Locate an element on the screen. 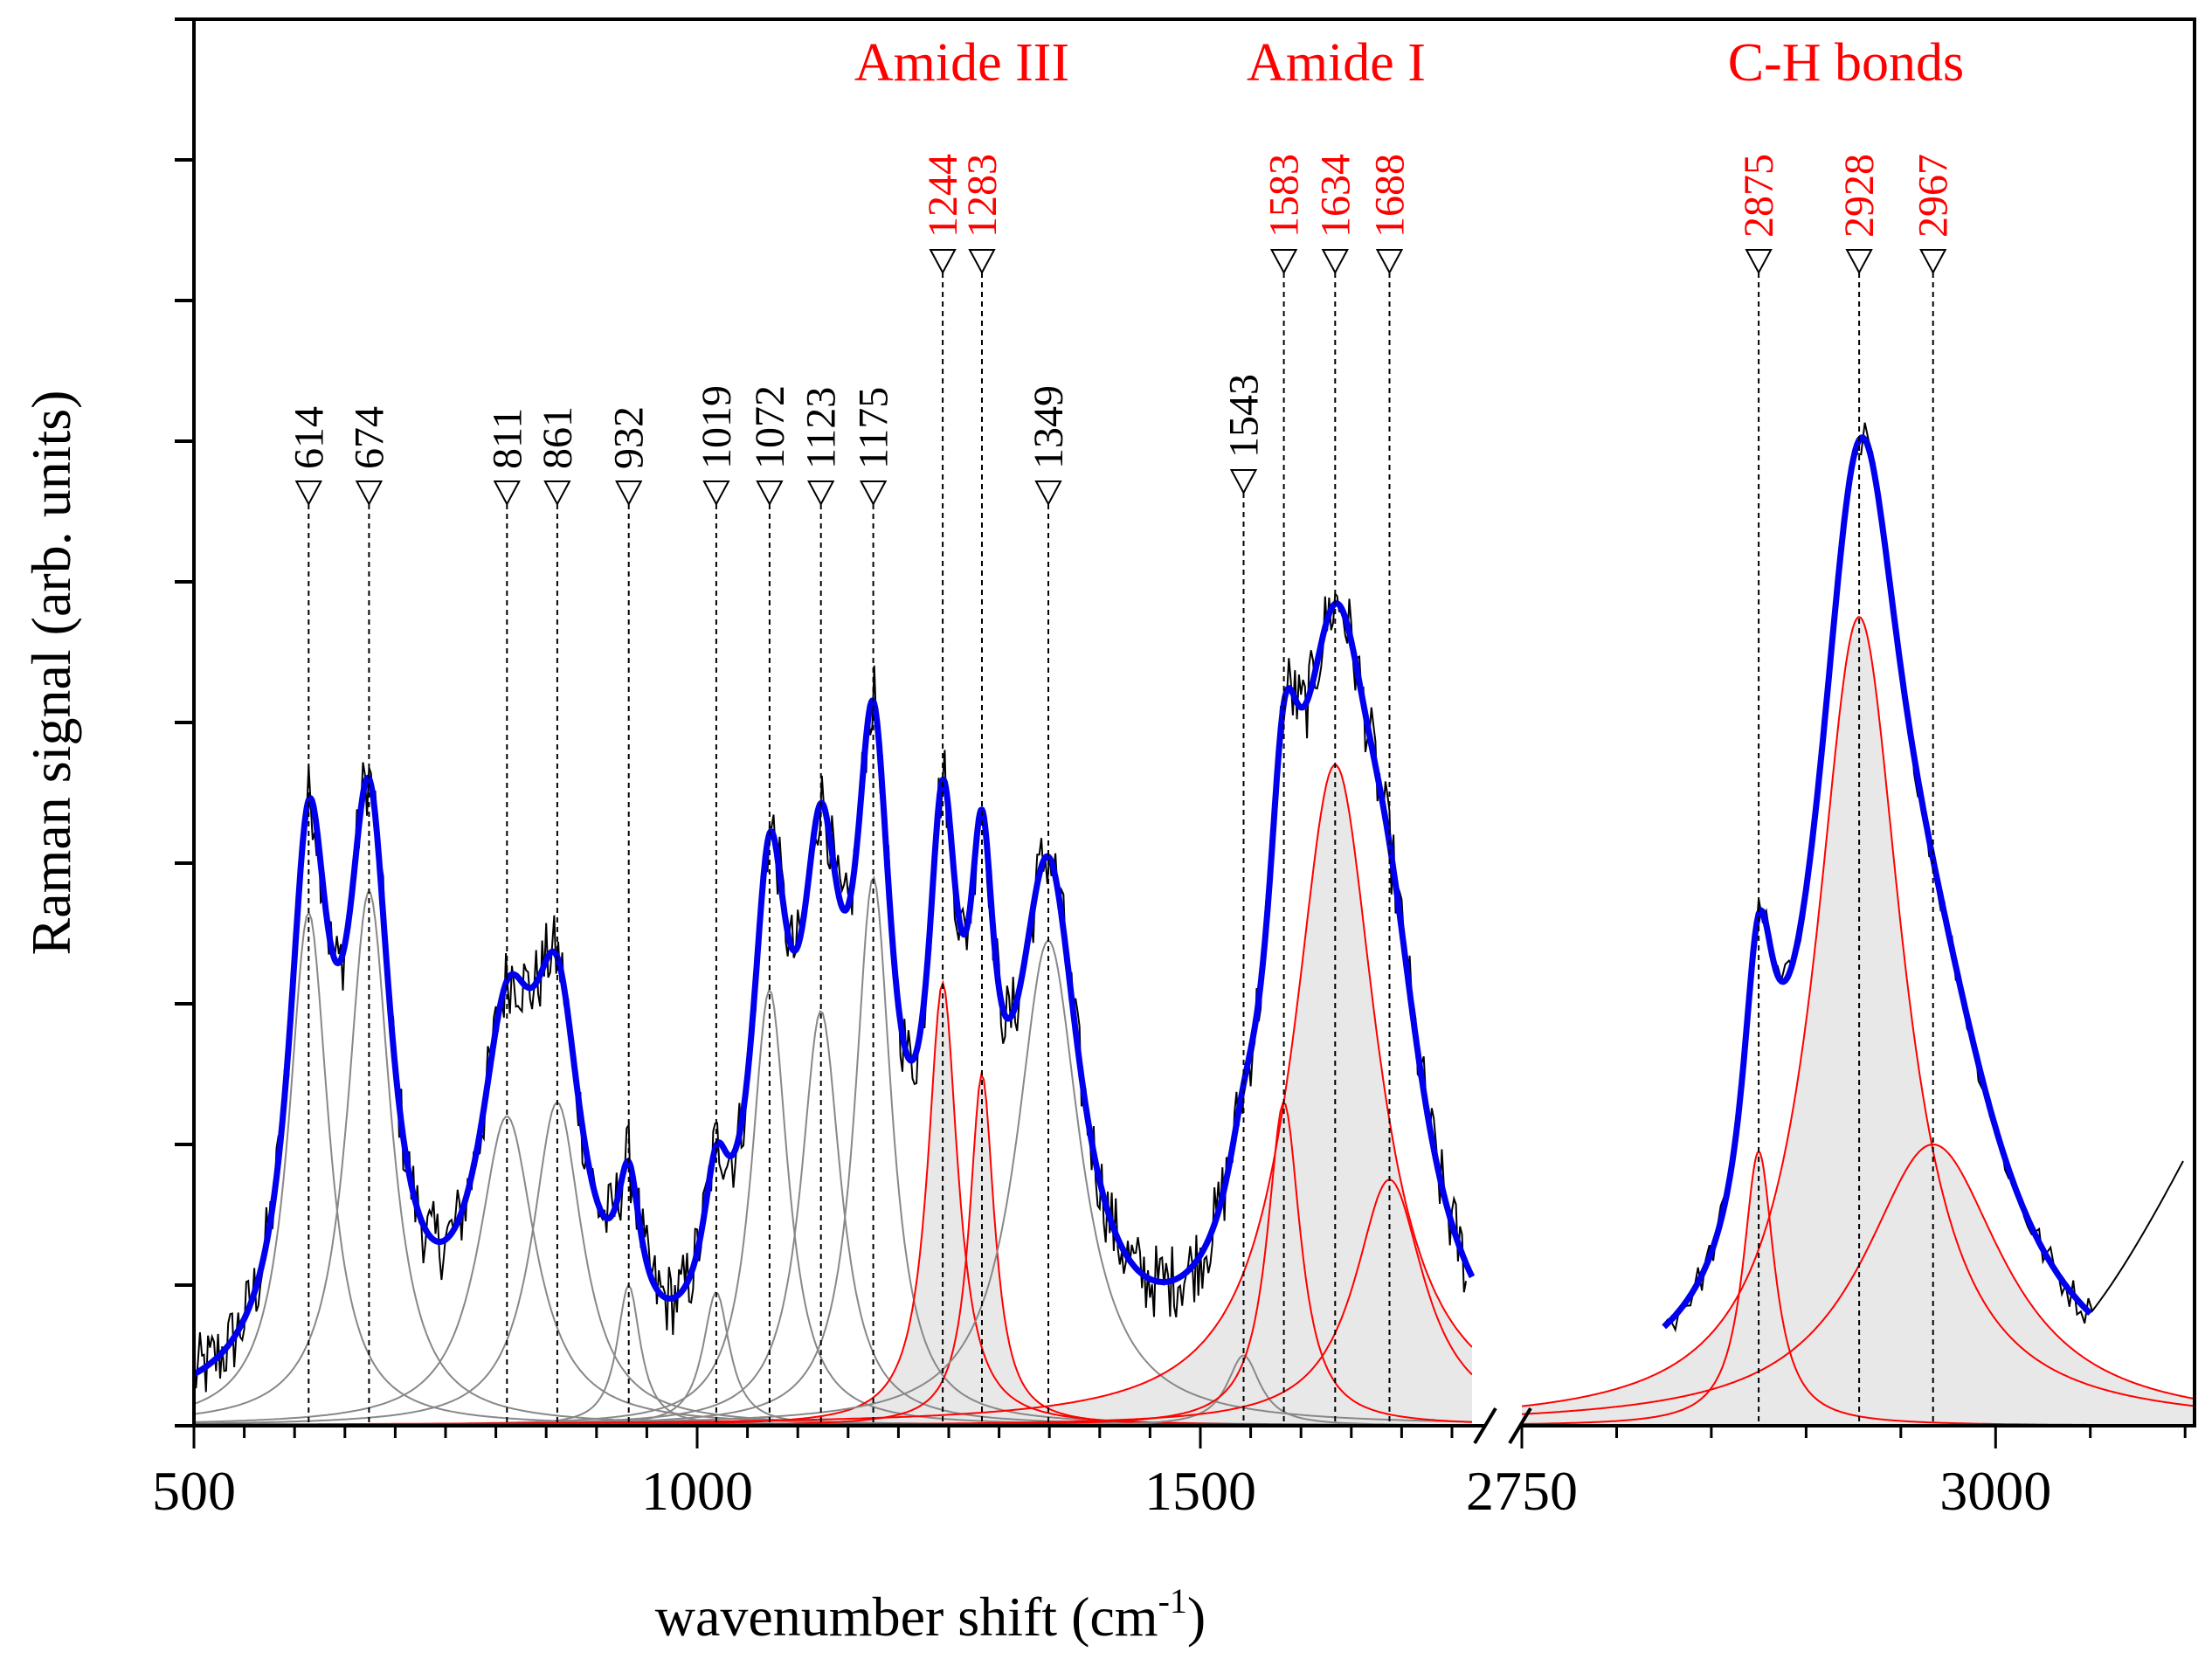 Image resolution: width=2212 pixels, height=1666 pixels. peak-label-2875: 2875 is located at coordinates (1759, 196).